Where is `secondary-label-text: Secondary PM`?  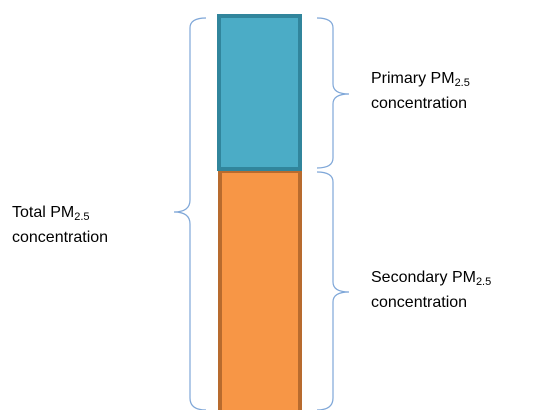
secondary-label-text: Secondary PM is located at coordinates (423, 277).